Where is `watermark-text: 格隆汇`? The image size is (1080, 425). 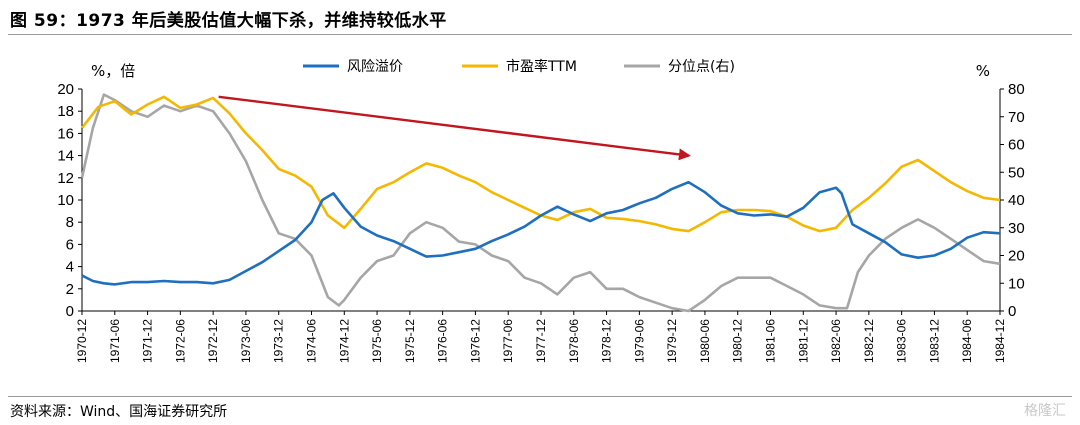 watermark-text: 格隆汇 is located at coordinates (1045, 411).